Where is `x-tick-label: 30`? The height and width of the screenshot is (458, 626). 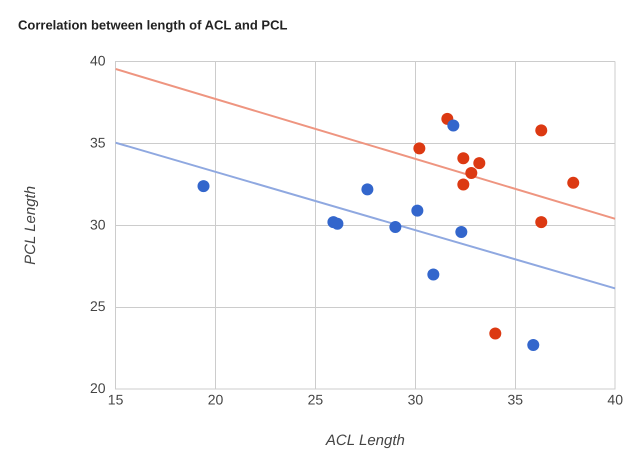 x-tick-label: 30 is located at coordinates (416, 399).